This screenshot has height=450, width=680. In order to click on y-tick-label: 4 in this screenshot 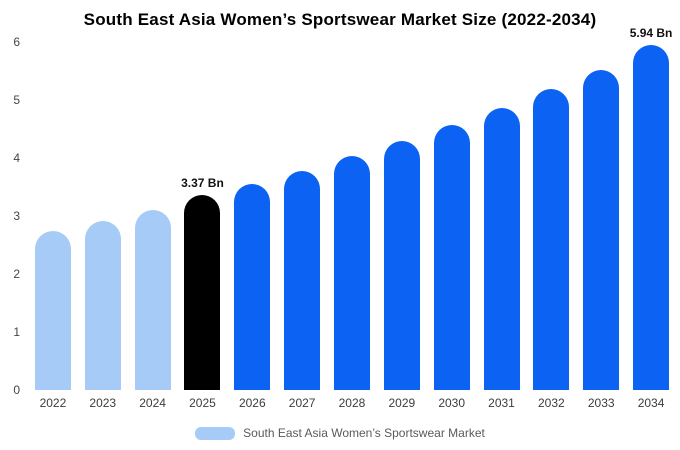, I will do `click(16, 158)`.